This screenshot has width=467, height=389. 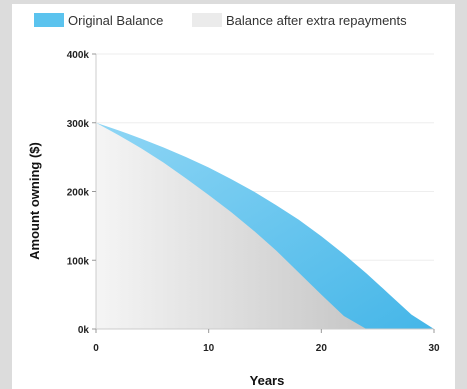 I want to click on legend-label-original-balance: Original Balance, so click(x=115, y=20).